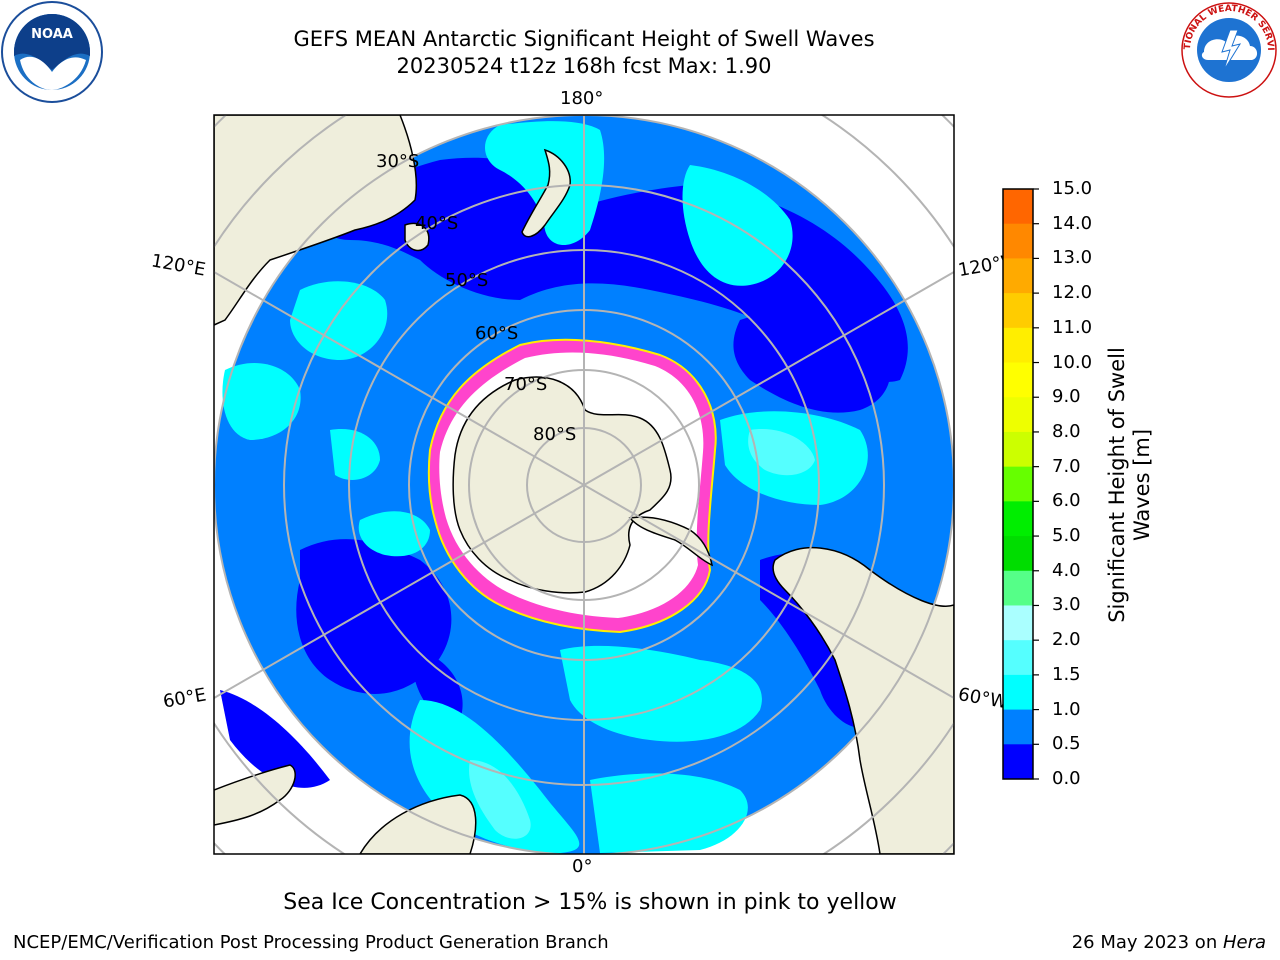 The width and height of the screenshot is (1280, 960). What do you see at coordinates (526, 384) in the screenshot?
I see `lat-label-70s: 70°S` at bounding box center [526, 384].